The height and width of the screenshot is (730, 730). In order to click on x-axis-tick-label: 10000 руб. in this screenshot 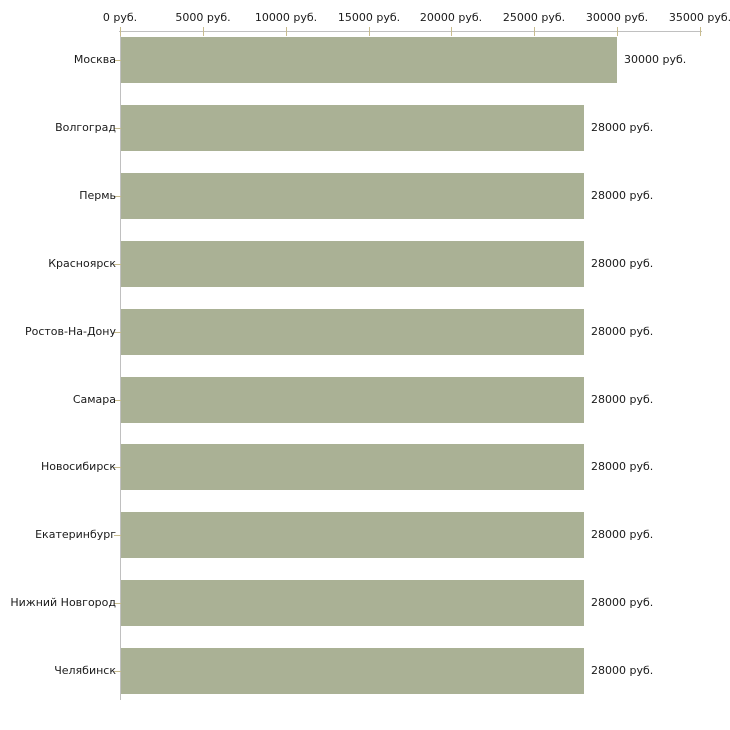, I will do `click(286, 17)`.